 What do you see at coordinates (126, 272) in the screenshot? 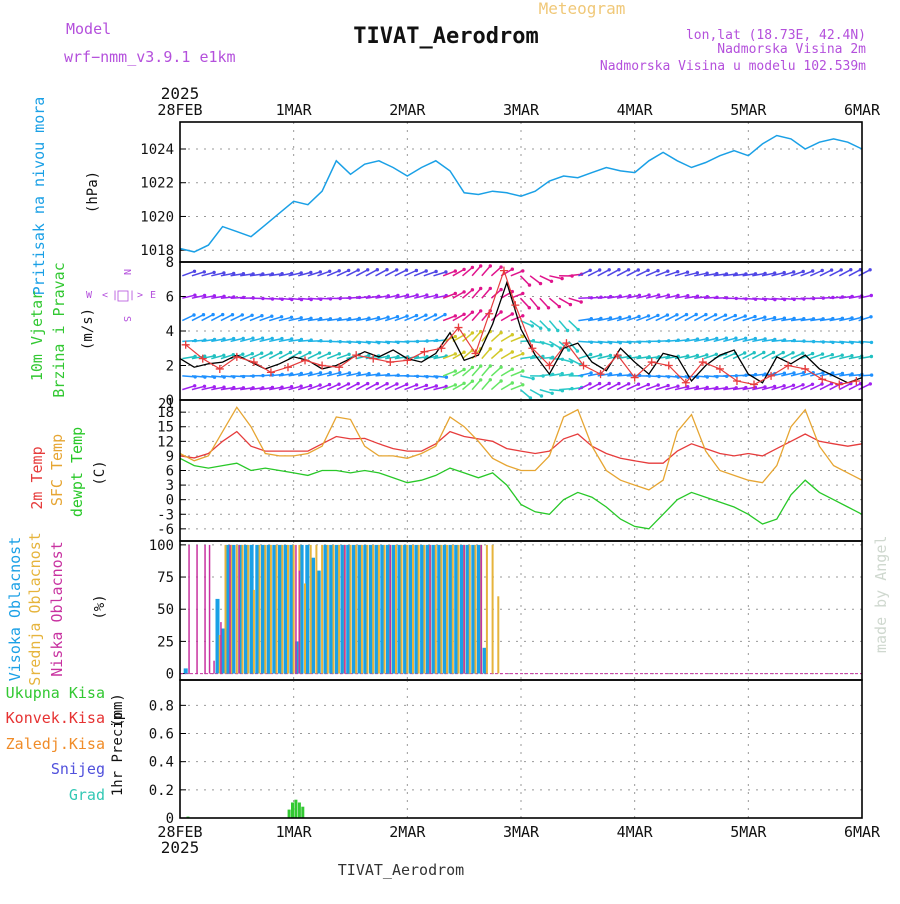
I see `compass-north: N` at bounding box center [126, 272].